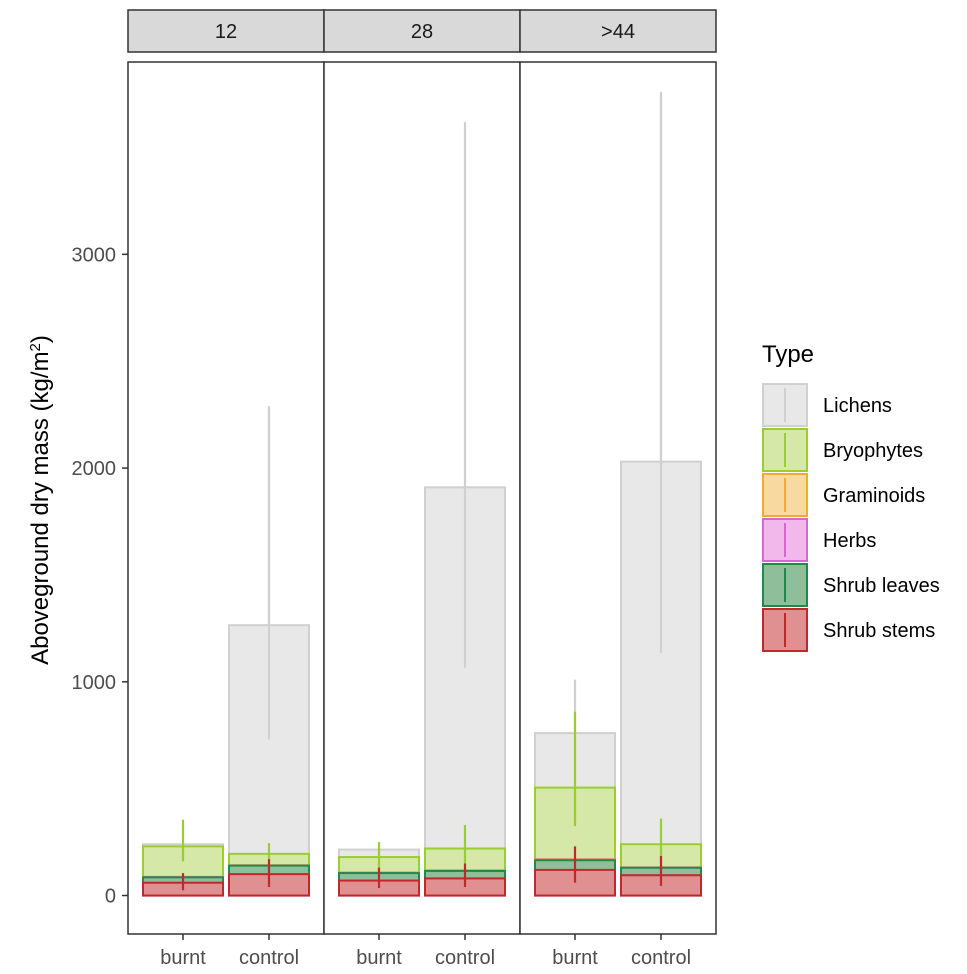 The height and width of the screenshot is (974, 967). I want to click on y-tick-label: 3000, so click(94, 255).